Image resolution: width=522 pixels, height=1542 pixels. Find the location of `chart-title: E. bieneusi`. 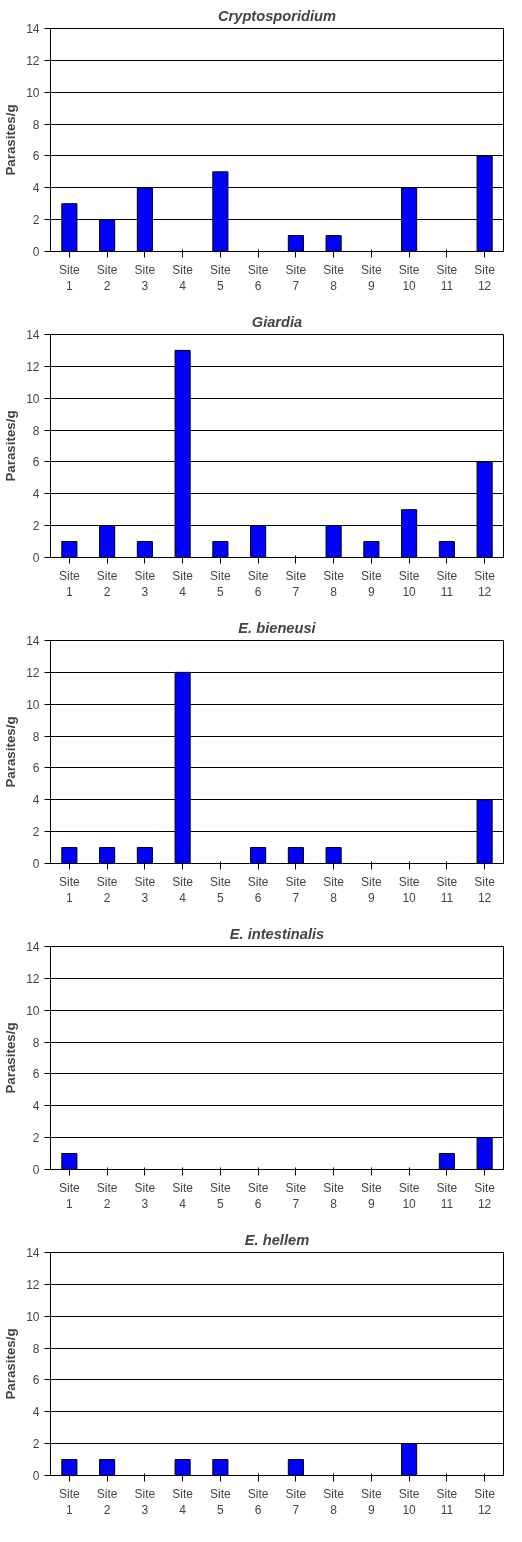

chart-title: E. bieneusi is located at coordinates (277, 627).